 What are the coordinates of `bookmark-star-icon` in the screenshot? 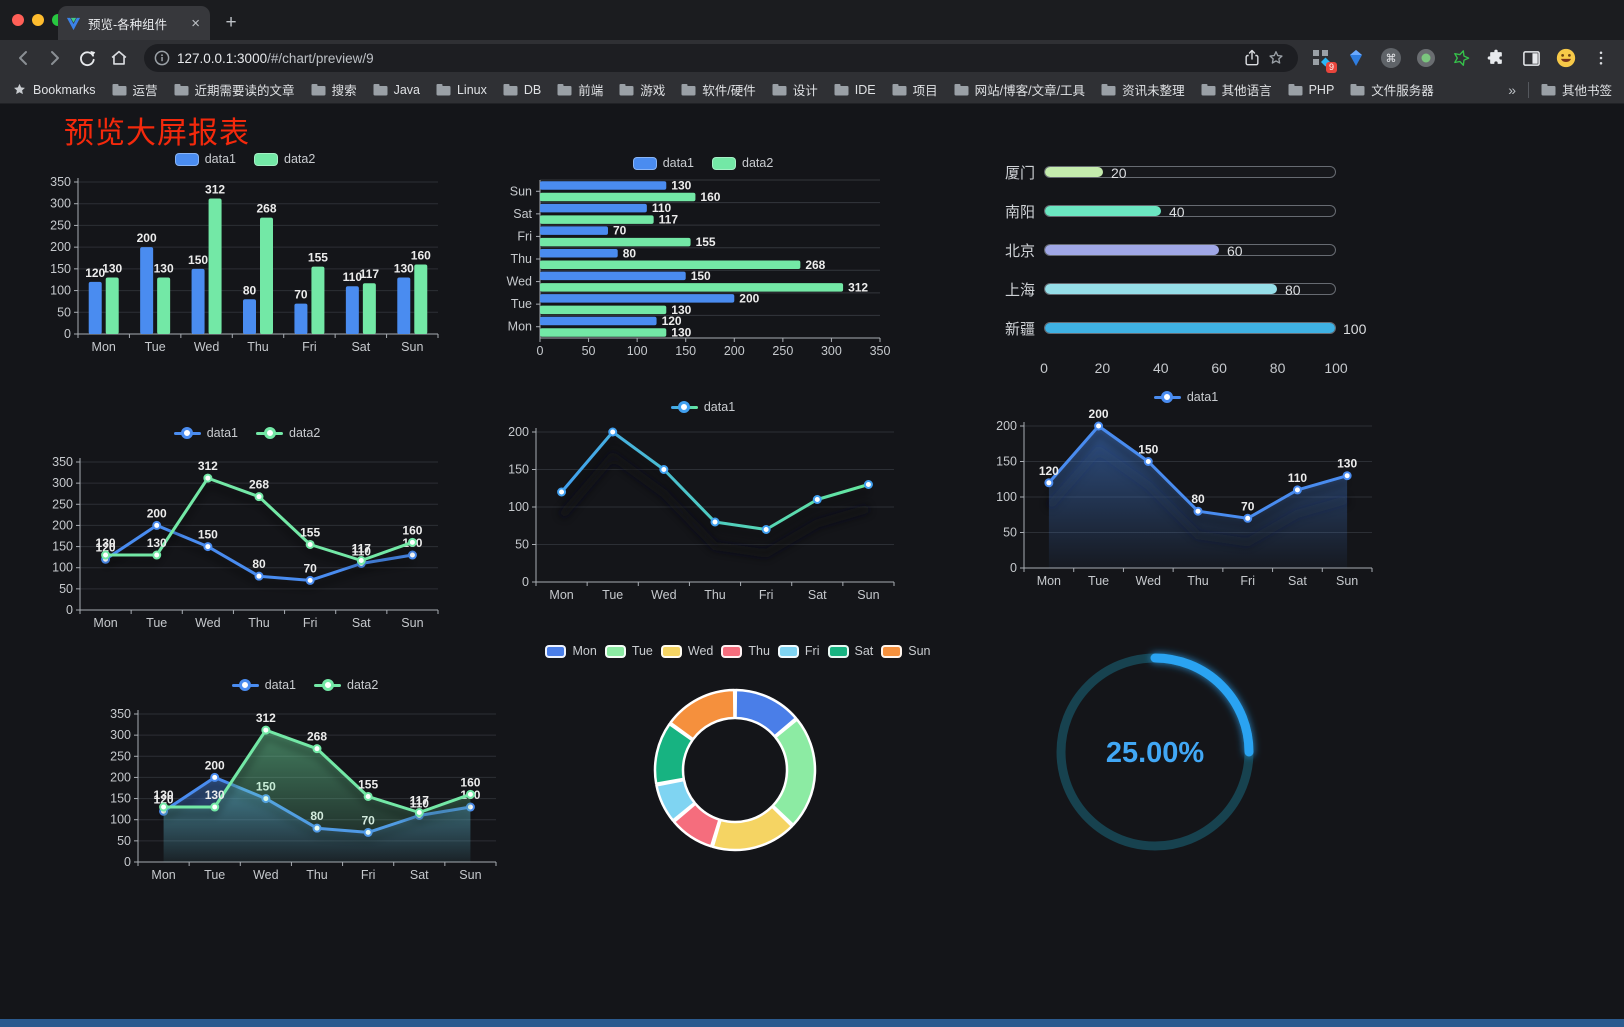 It's located at (1276, 58).